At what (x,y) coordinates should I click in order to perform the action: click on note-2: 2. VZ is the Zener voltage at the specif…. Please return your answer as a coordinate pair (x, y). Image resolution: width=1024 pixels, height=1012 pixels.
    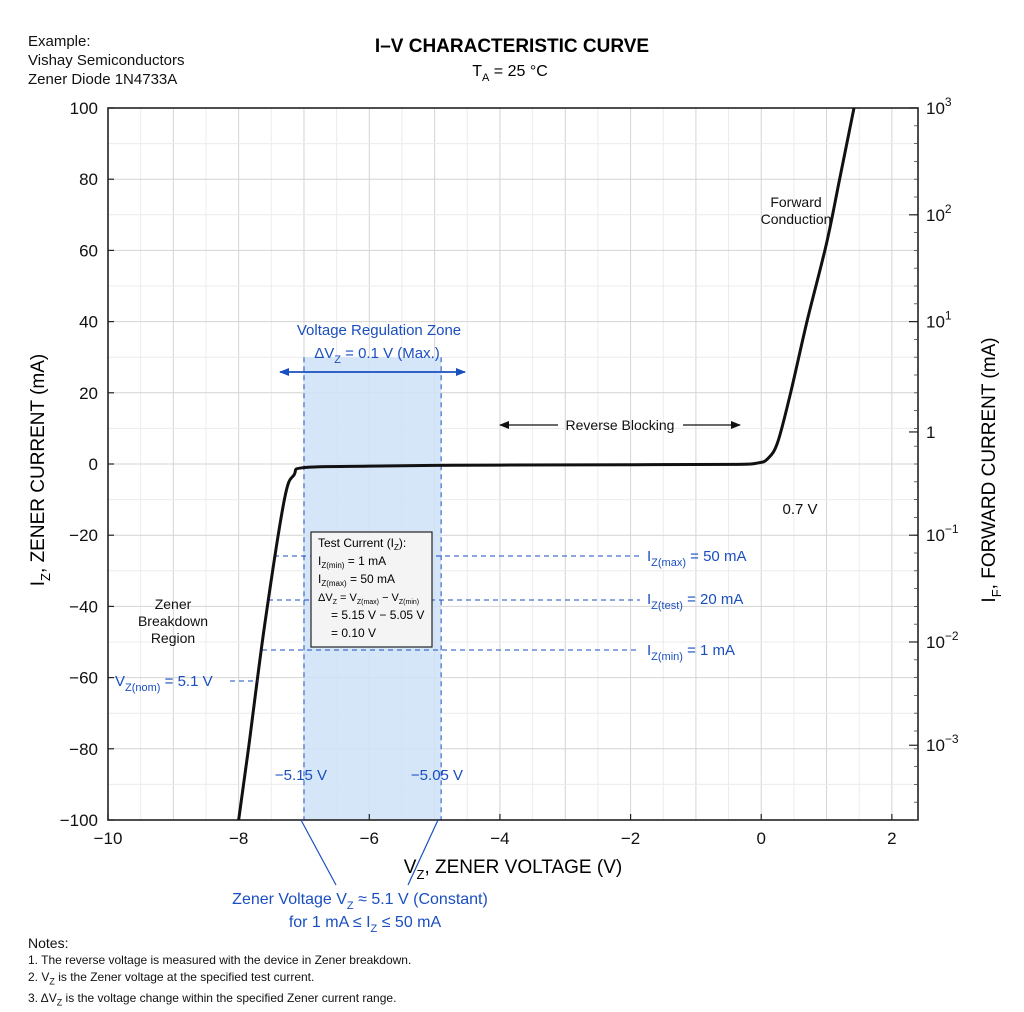
    Looking at the image, I should click on (171, 978).